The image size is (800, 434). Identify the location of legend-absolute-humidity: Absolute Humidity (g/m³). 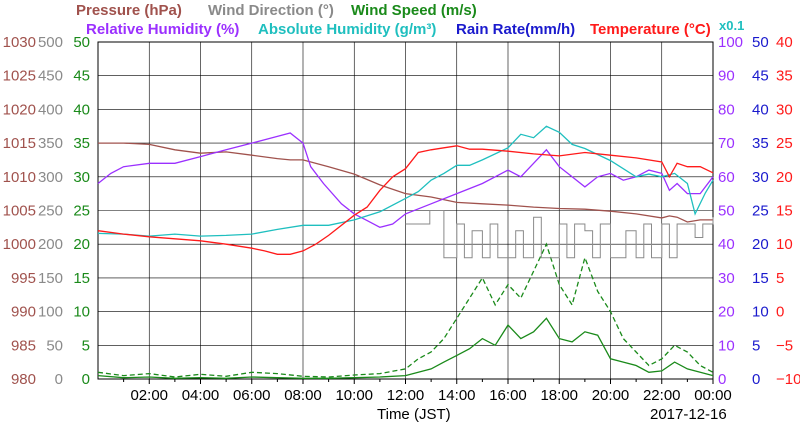
(347, 29).